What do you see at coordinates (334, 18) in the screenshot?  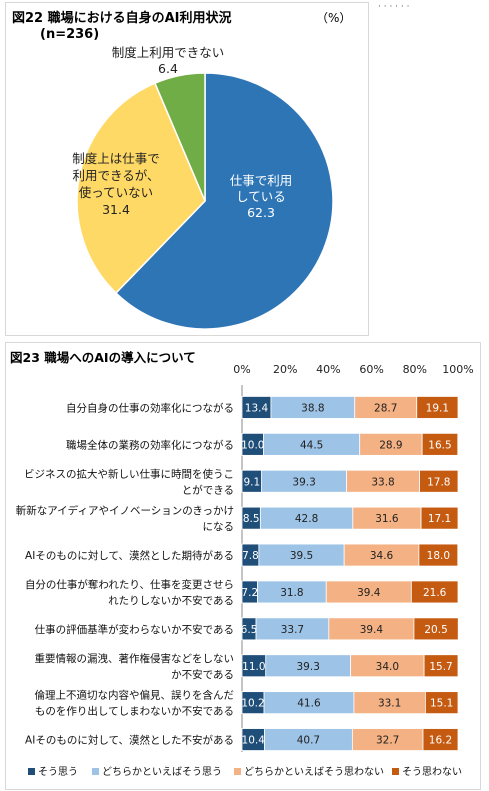 I see `pie-chart-unit: （%）` at bounding box center [334, 18].